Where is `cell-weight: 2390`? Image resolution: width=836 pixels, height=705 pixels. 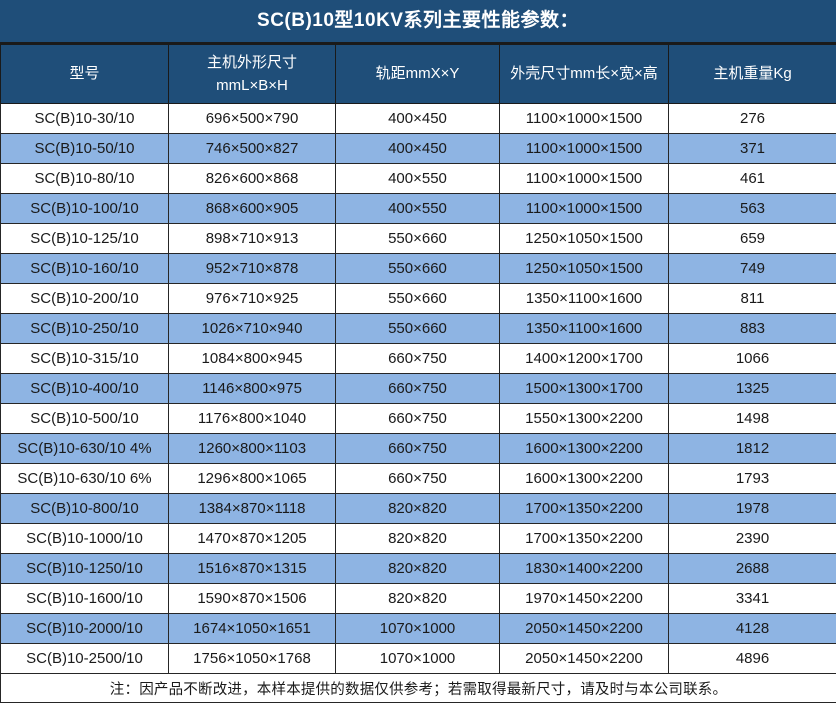 cell-weight: 2390 is located at coordinates (752, 538).